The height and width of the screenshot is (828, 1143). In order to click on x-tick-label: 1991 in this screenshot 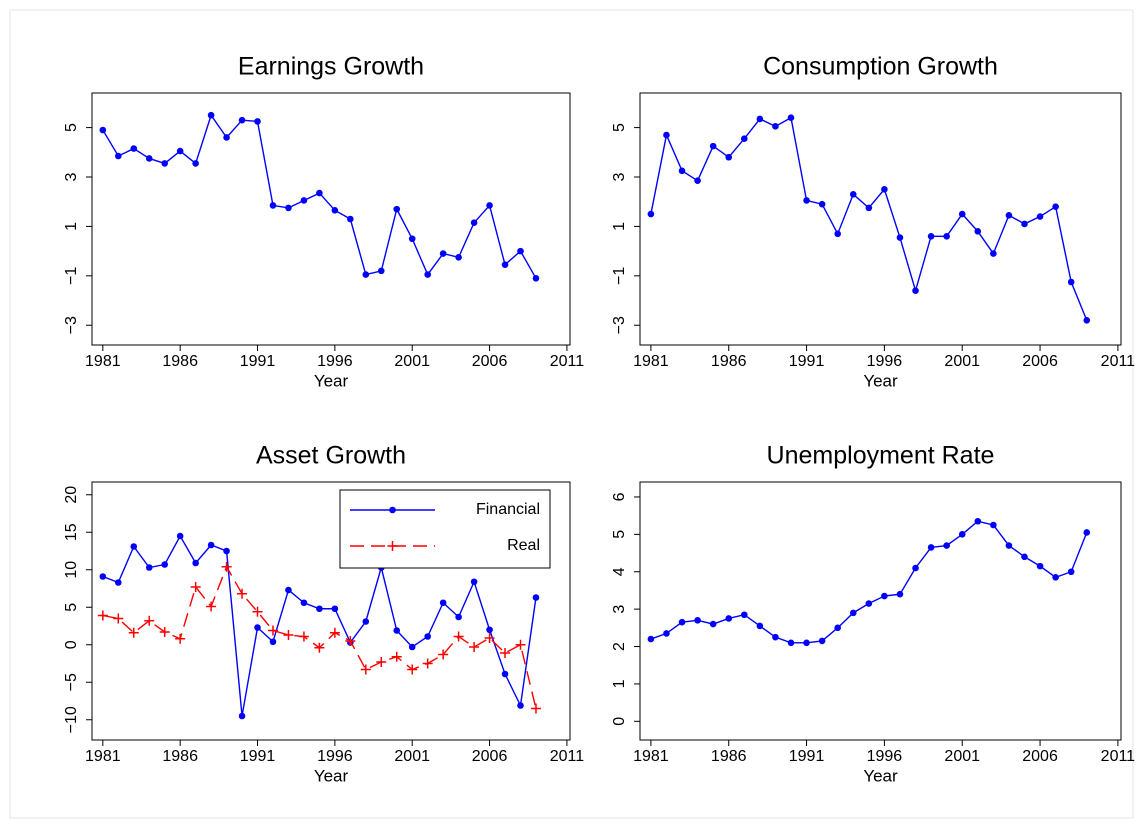, I will do `click(807, 756)`.